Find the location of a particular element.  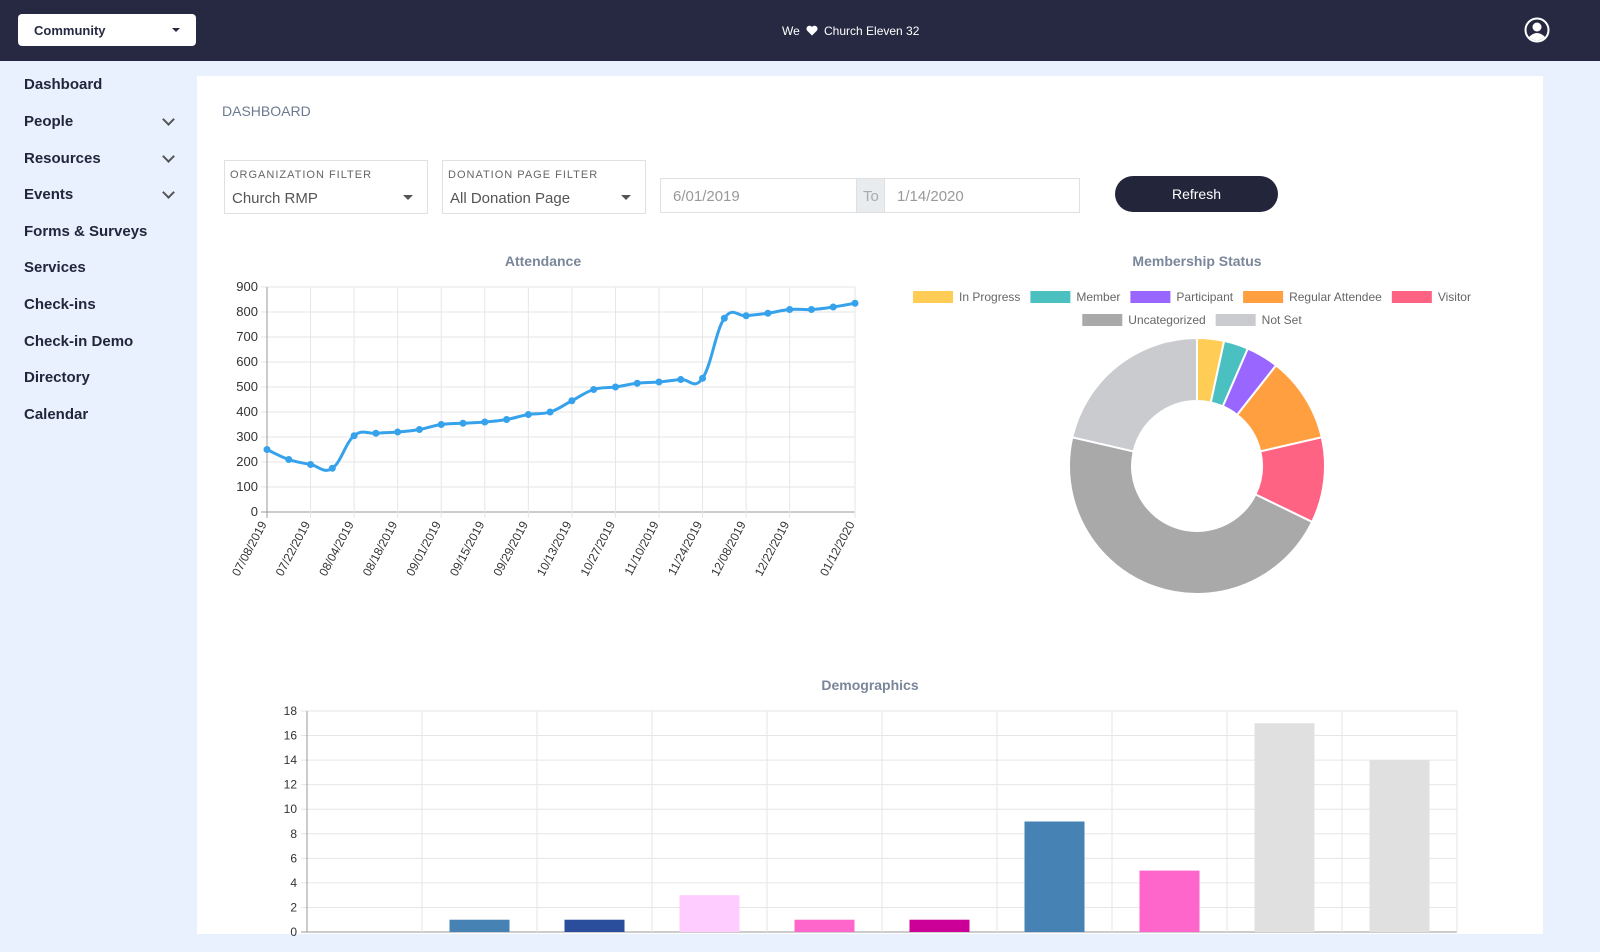

filter-value: Church RMP is located at coordinates (275, 198).